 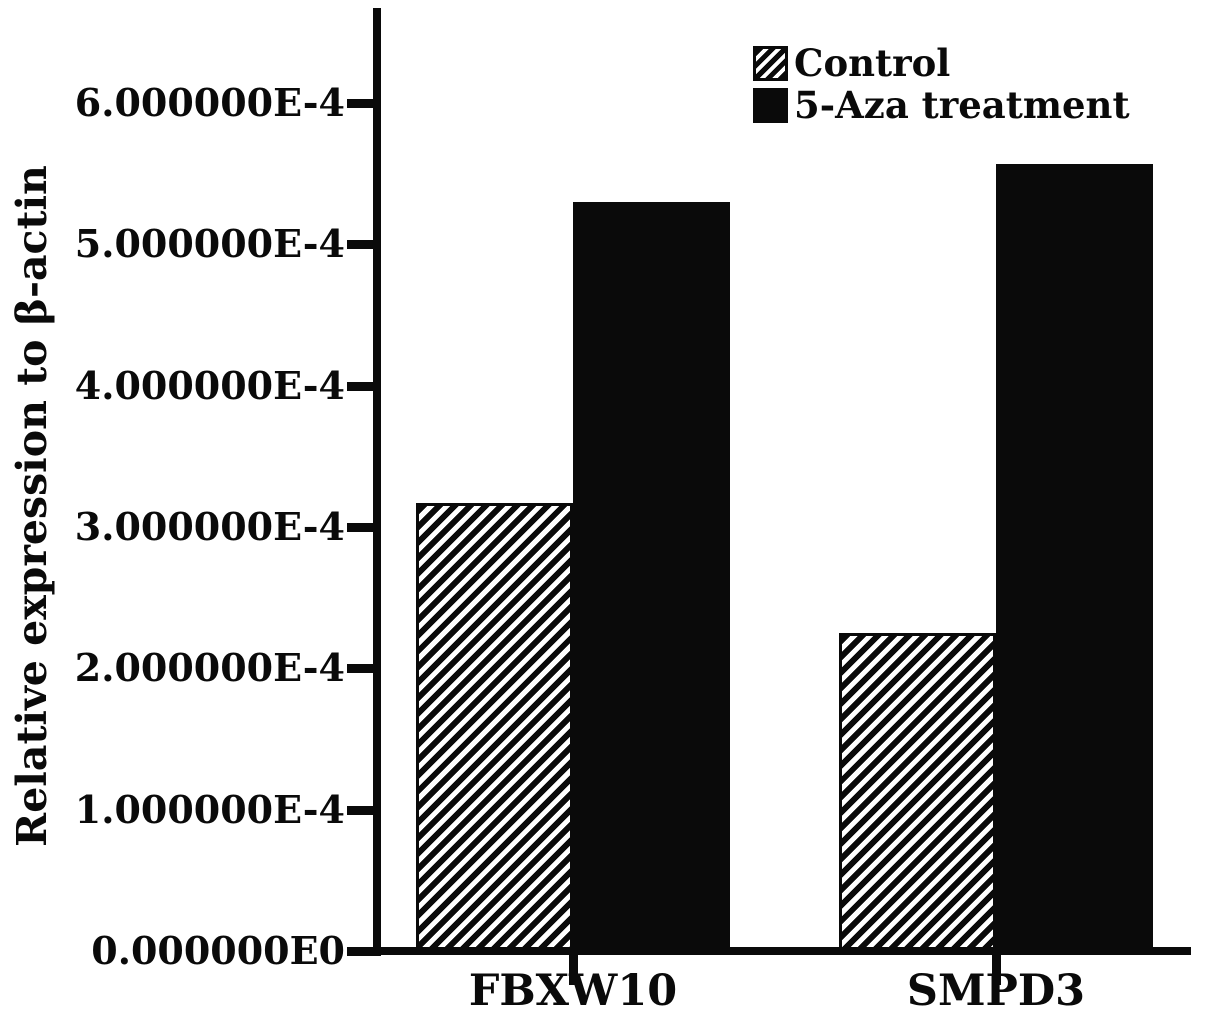 What do you see at coordinates (872, 63) in the screenshot?
I see `legend-label-control: Control` at bounding box center [872, 63].